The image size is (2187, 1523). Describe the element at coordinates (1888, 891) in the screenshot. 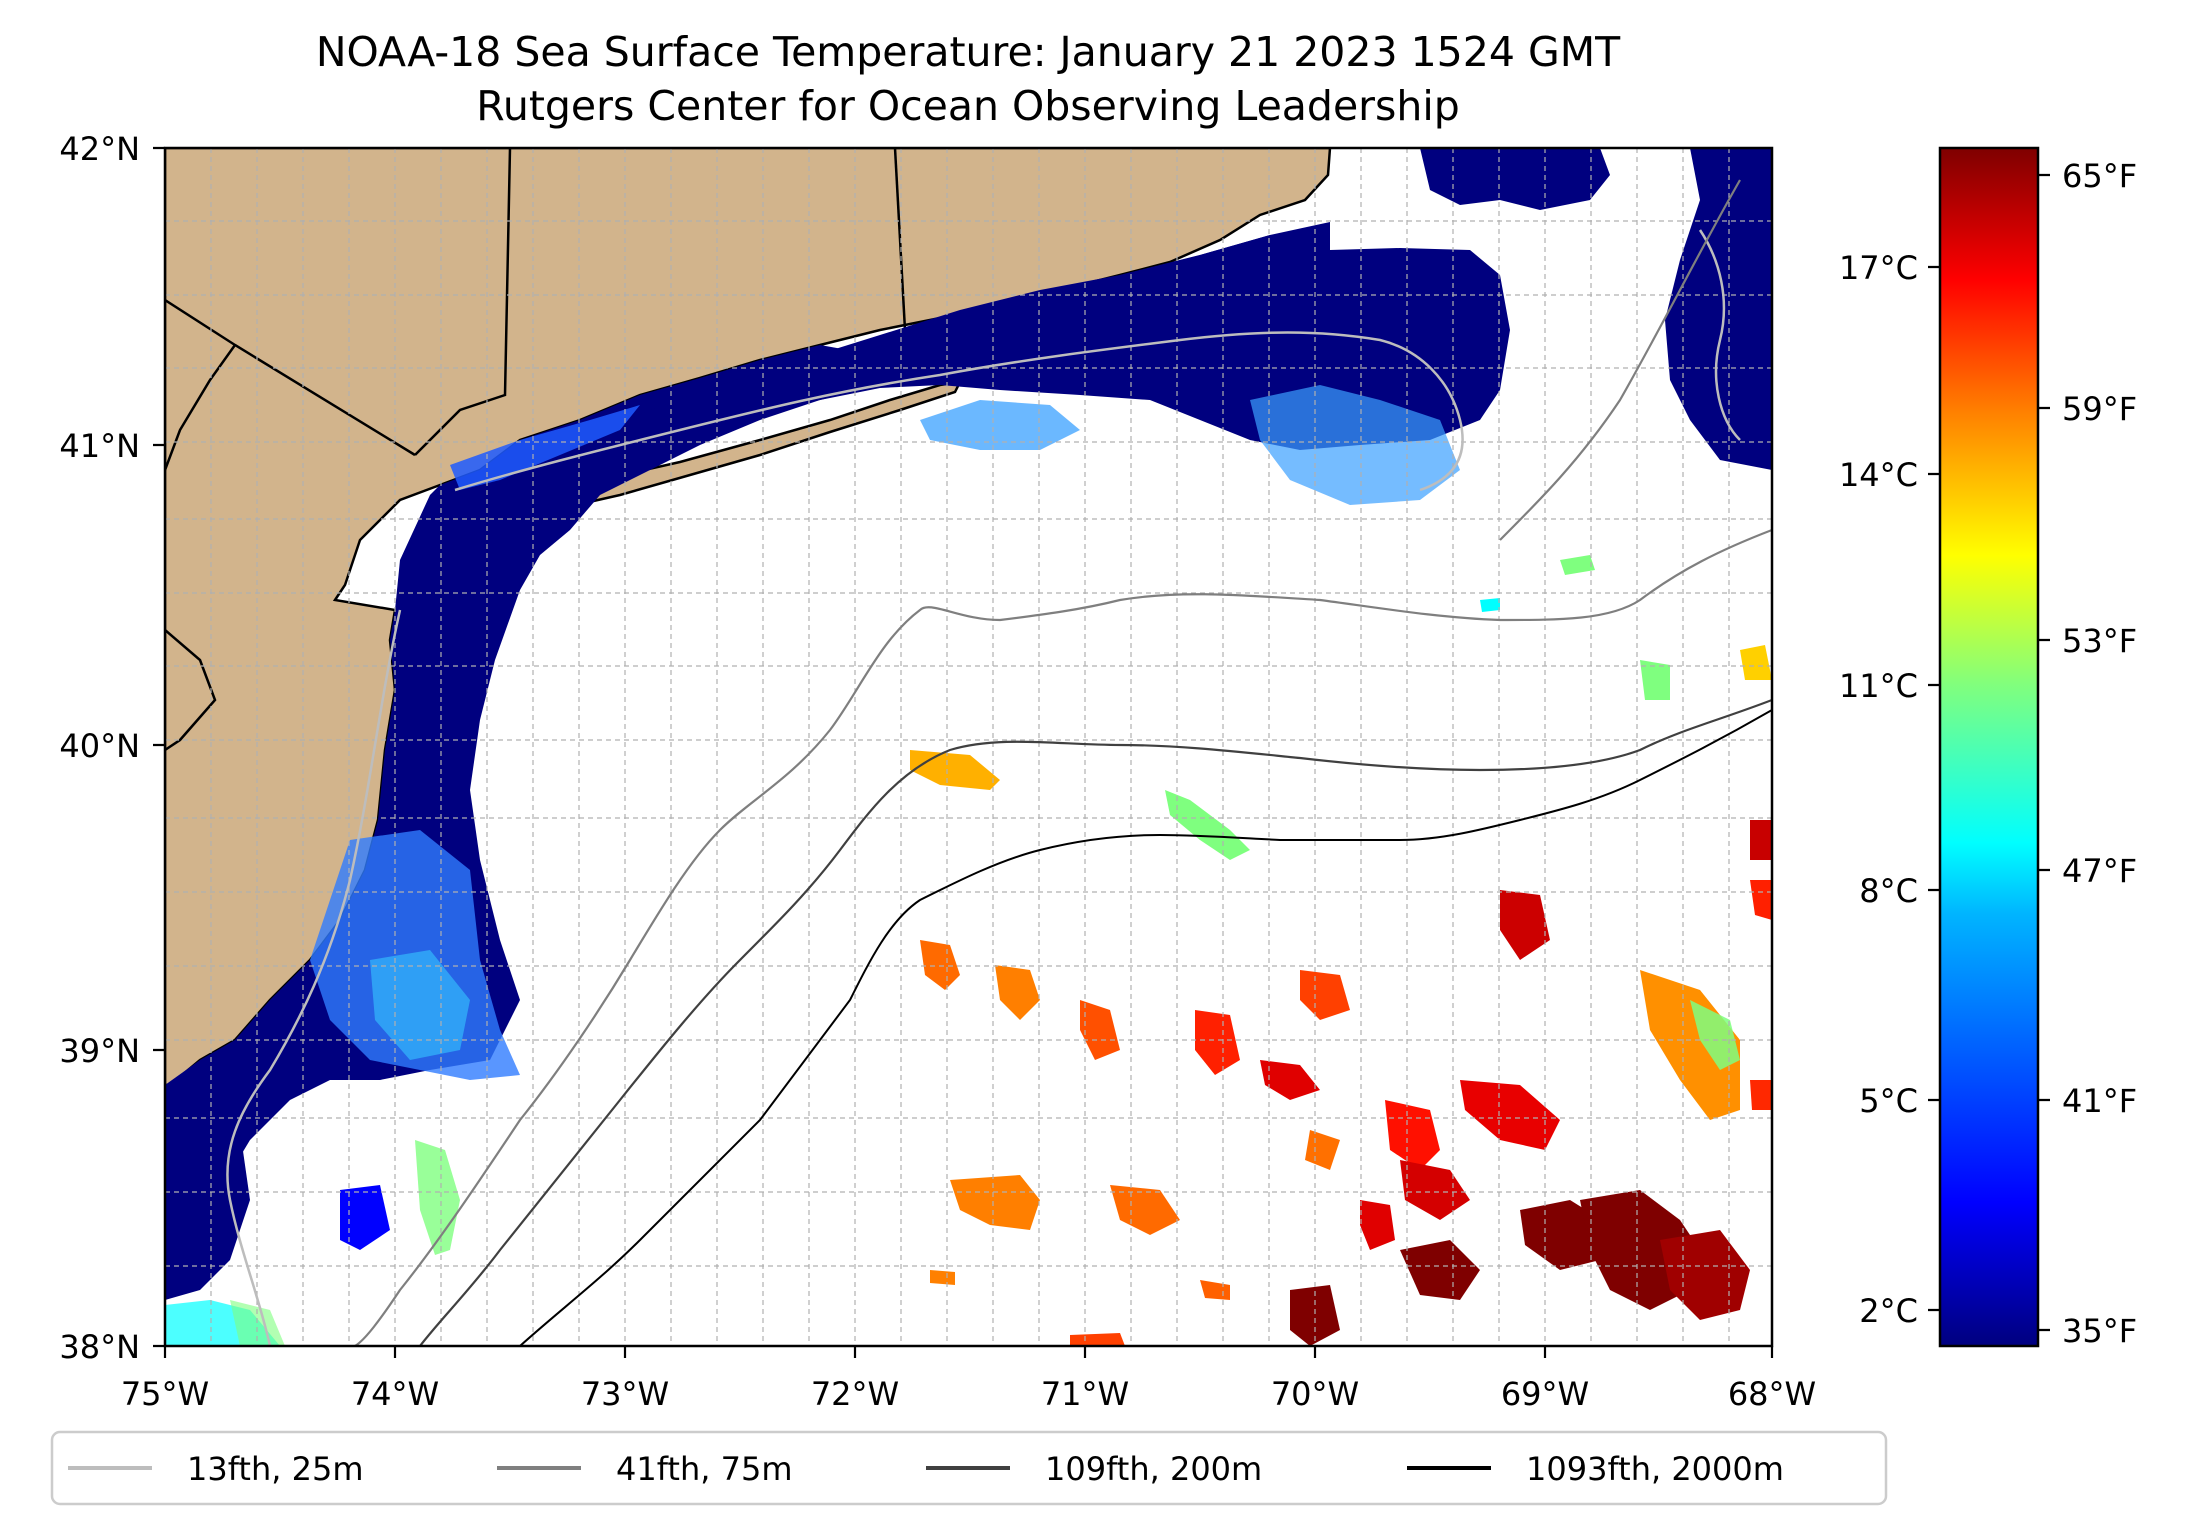

I see `colorbar-celsius-label: 8°C` at that location.